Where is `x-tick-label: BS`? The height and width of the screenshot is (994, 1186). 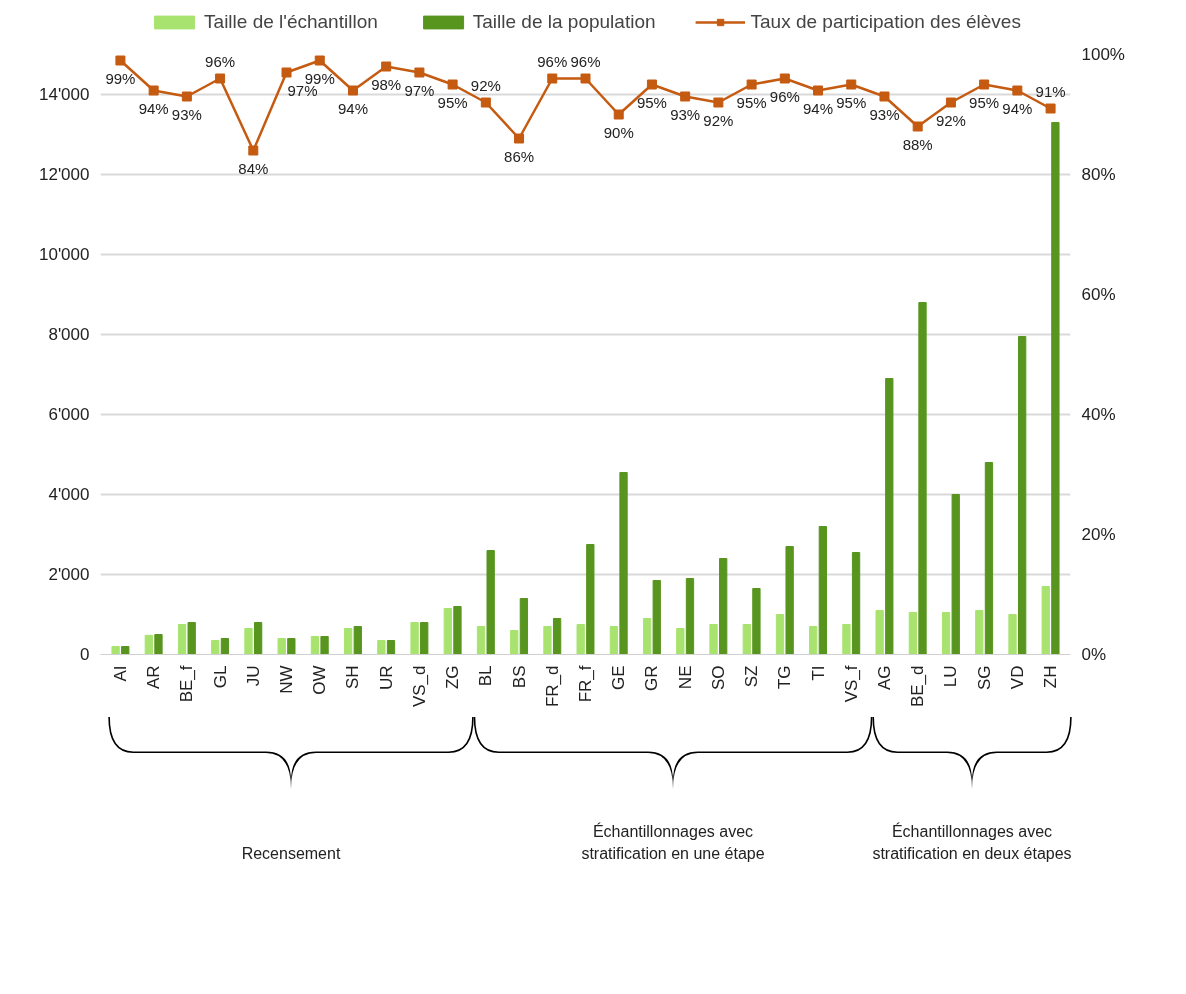
x-tick-label: BS is located at coordinates (519, 677).